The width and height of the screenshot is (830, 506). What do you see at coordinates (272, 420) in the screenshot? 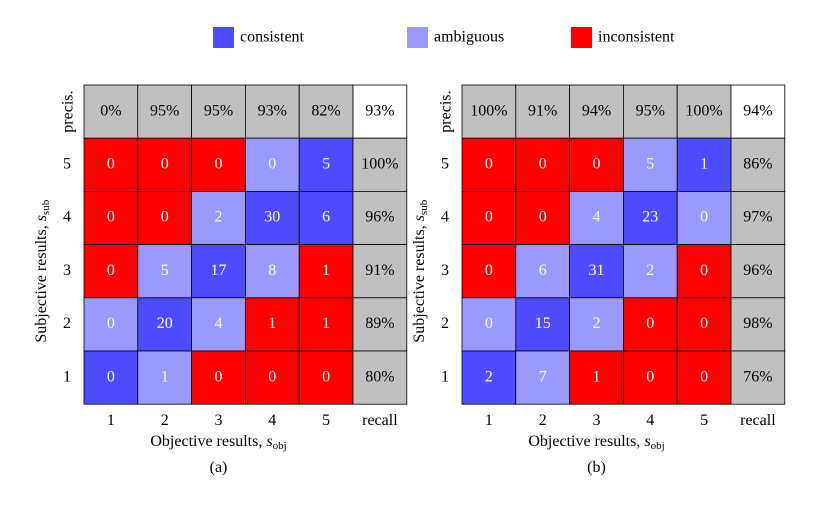
I see `x-tick-label: 4` at bounding box center [272, 420].